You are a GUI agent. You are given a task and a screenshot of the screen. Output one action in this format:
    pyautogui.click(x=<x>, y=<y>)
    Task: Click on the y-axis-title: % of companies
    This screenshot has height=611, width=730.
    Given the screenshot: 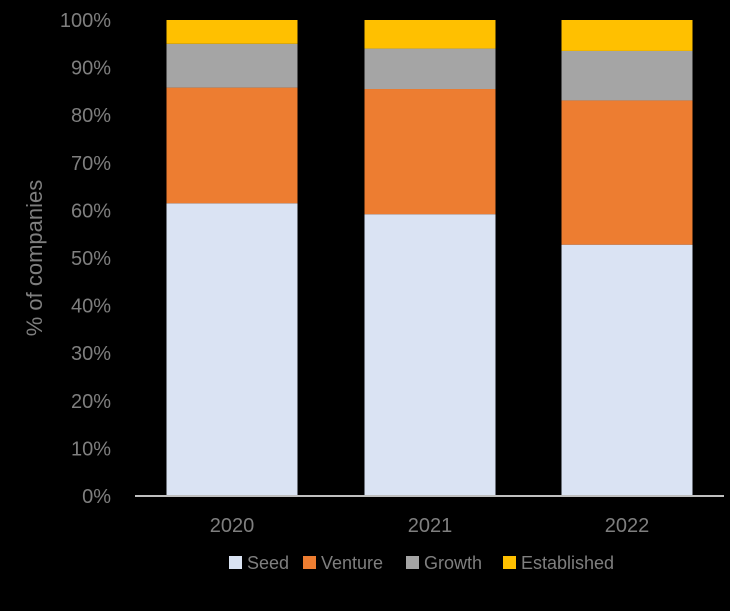 What is the action you would take?
    pyautogui.click(x=34, y=258)
    